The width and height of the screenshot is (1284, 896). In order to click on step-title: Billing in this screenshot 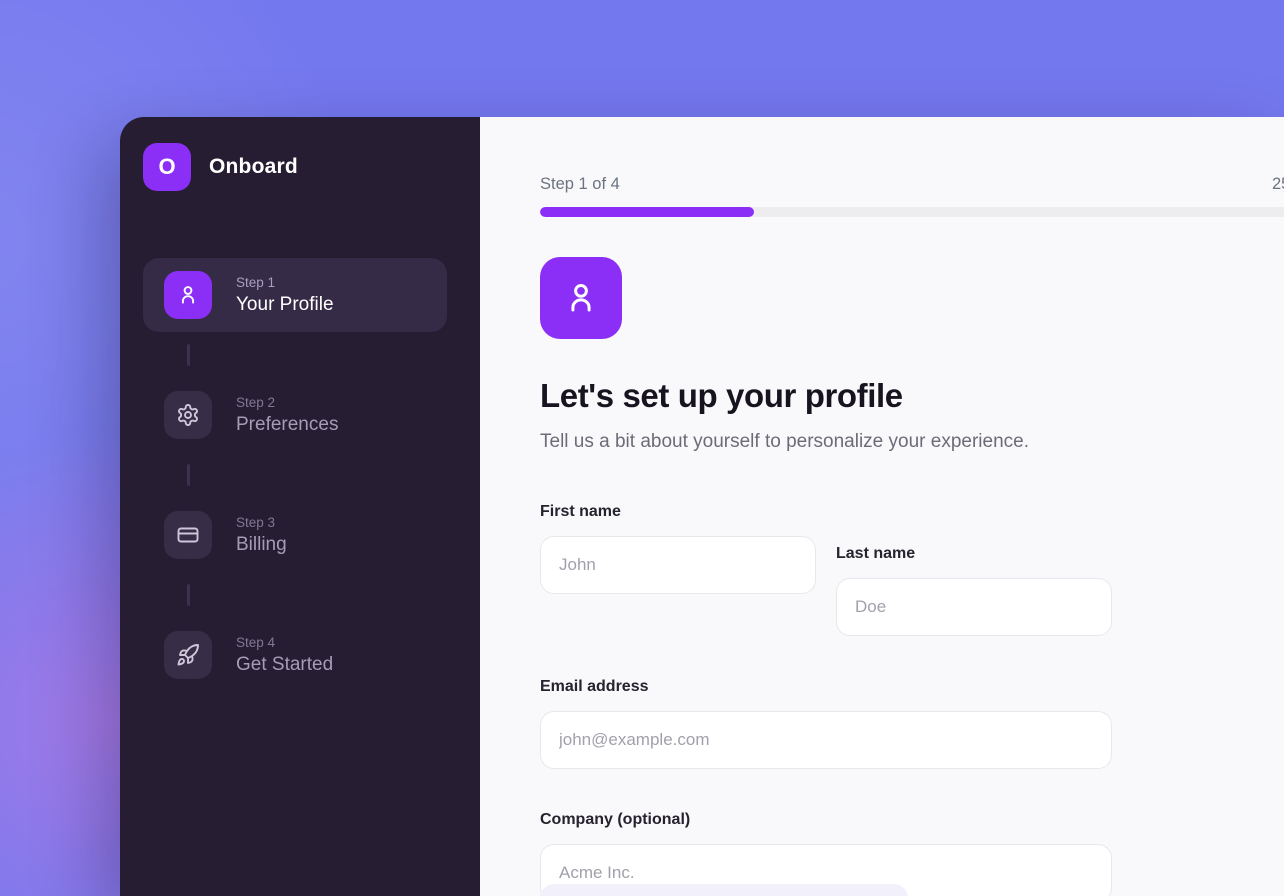, I will do `click(261, 544)`.